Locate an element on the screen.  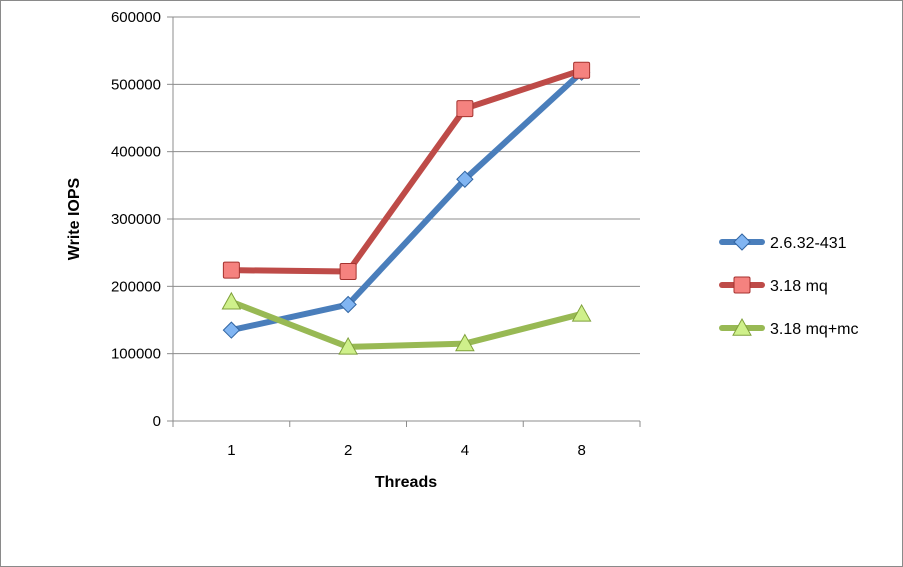
legend-entry: 3.18 mq is located at coordinates (773, 285).